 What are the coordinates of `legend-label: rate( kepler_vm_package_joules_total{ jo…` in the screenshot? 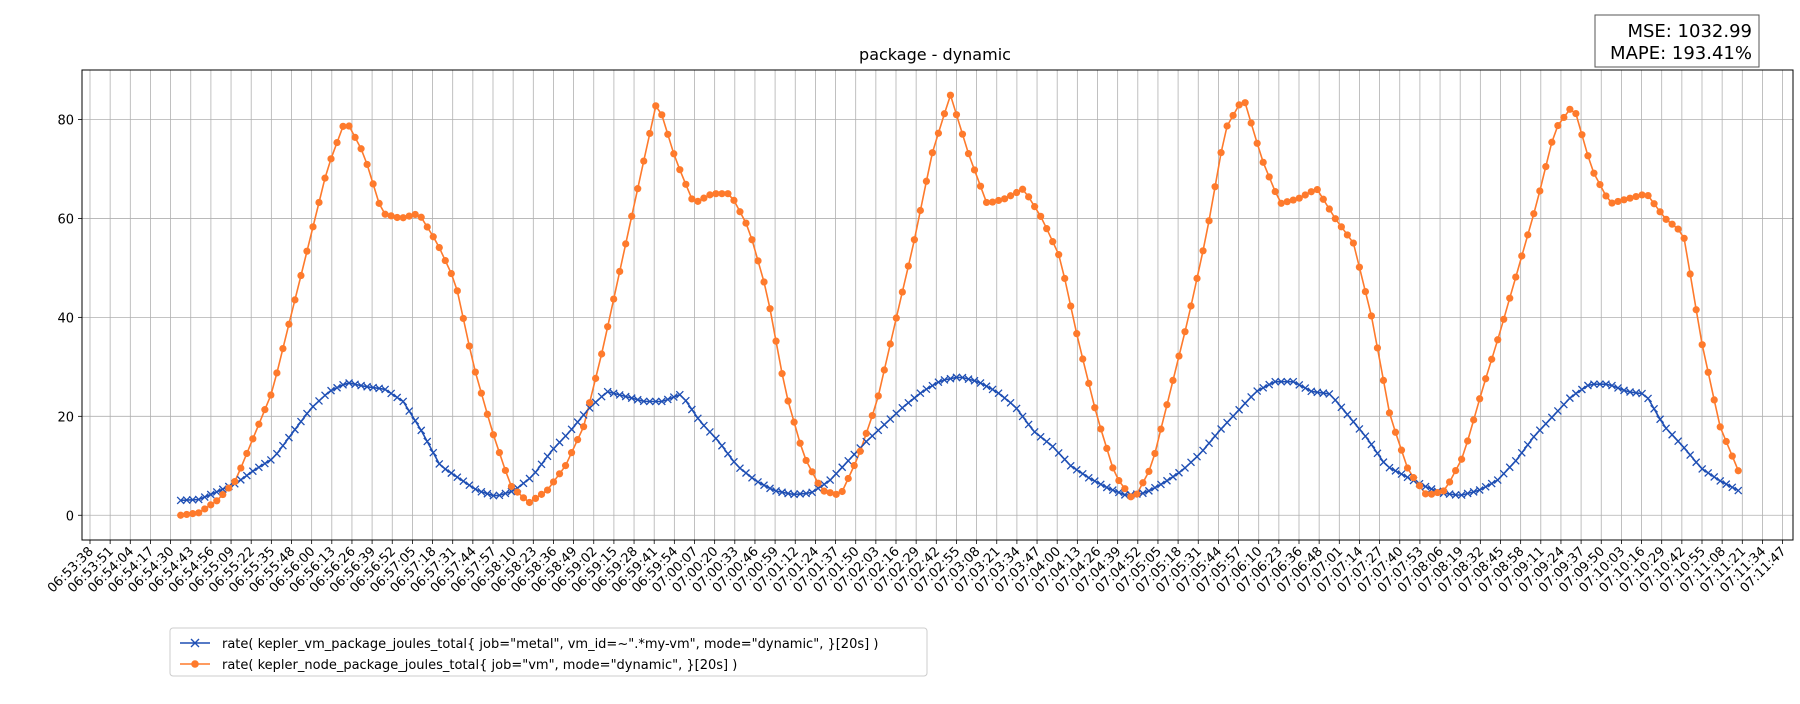 It's located at (550, 644).